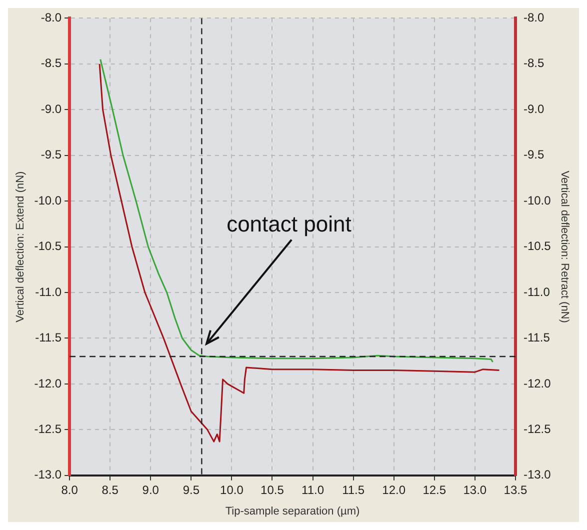 This screenshot has width=587, height=530. What do you see at coordinates (353, 489) in the screenshot?
I see `x-tick-label: 11.5` at bounding box center [353, 489].